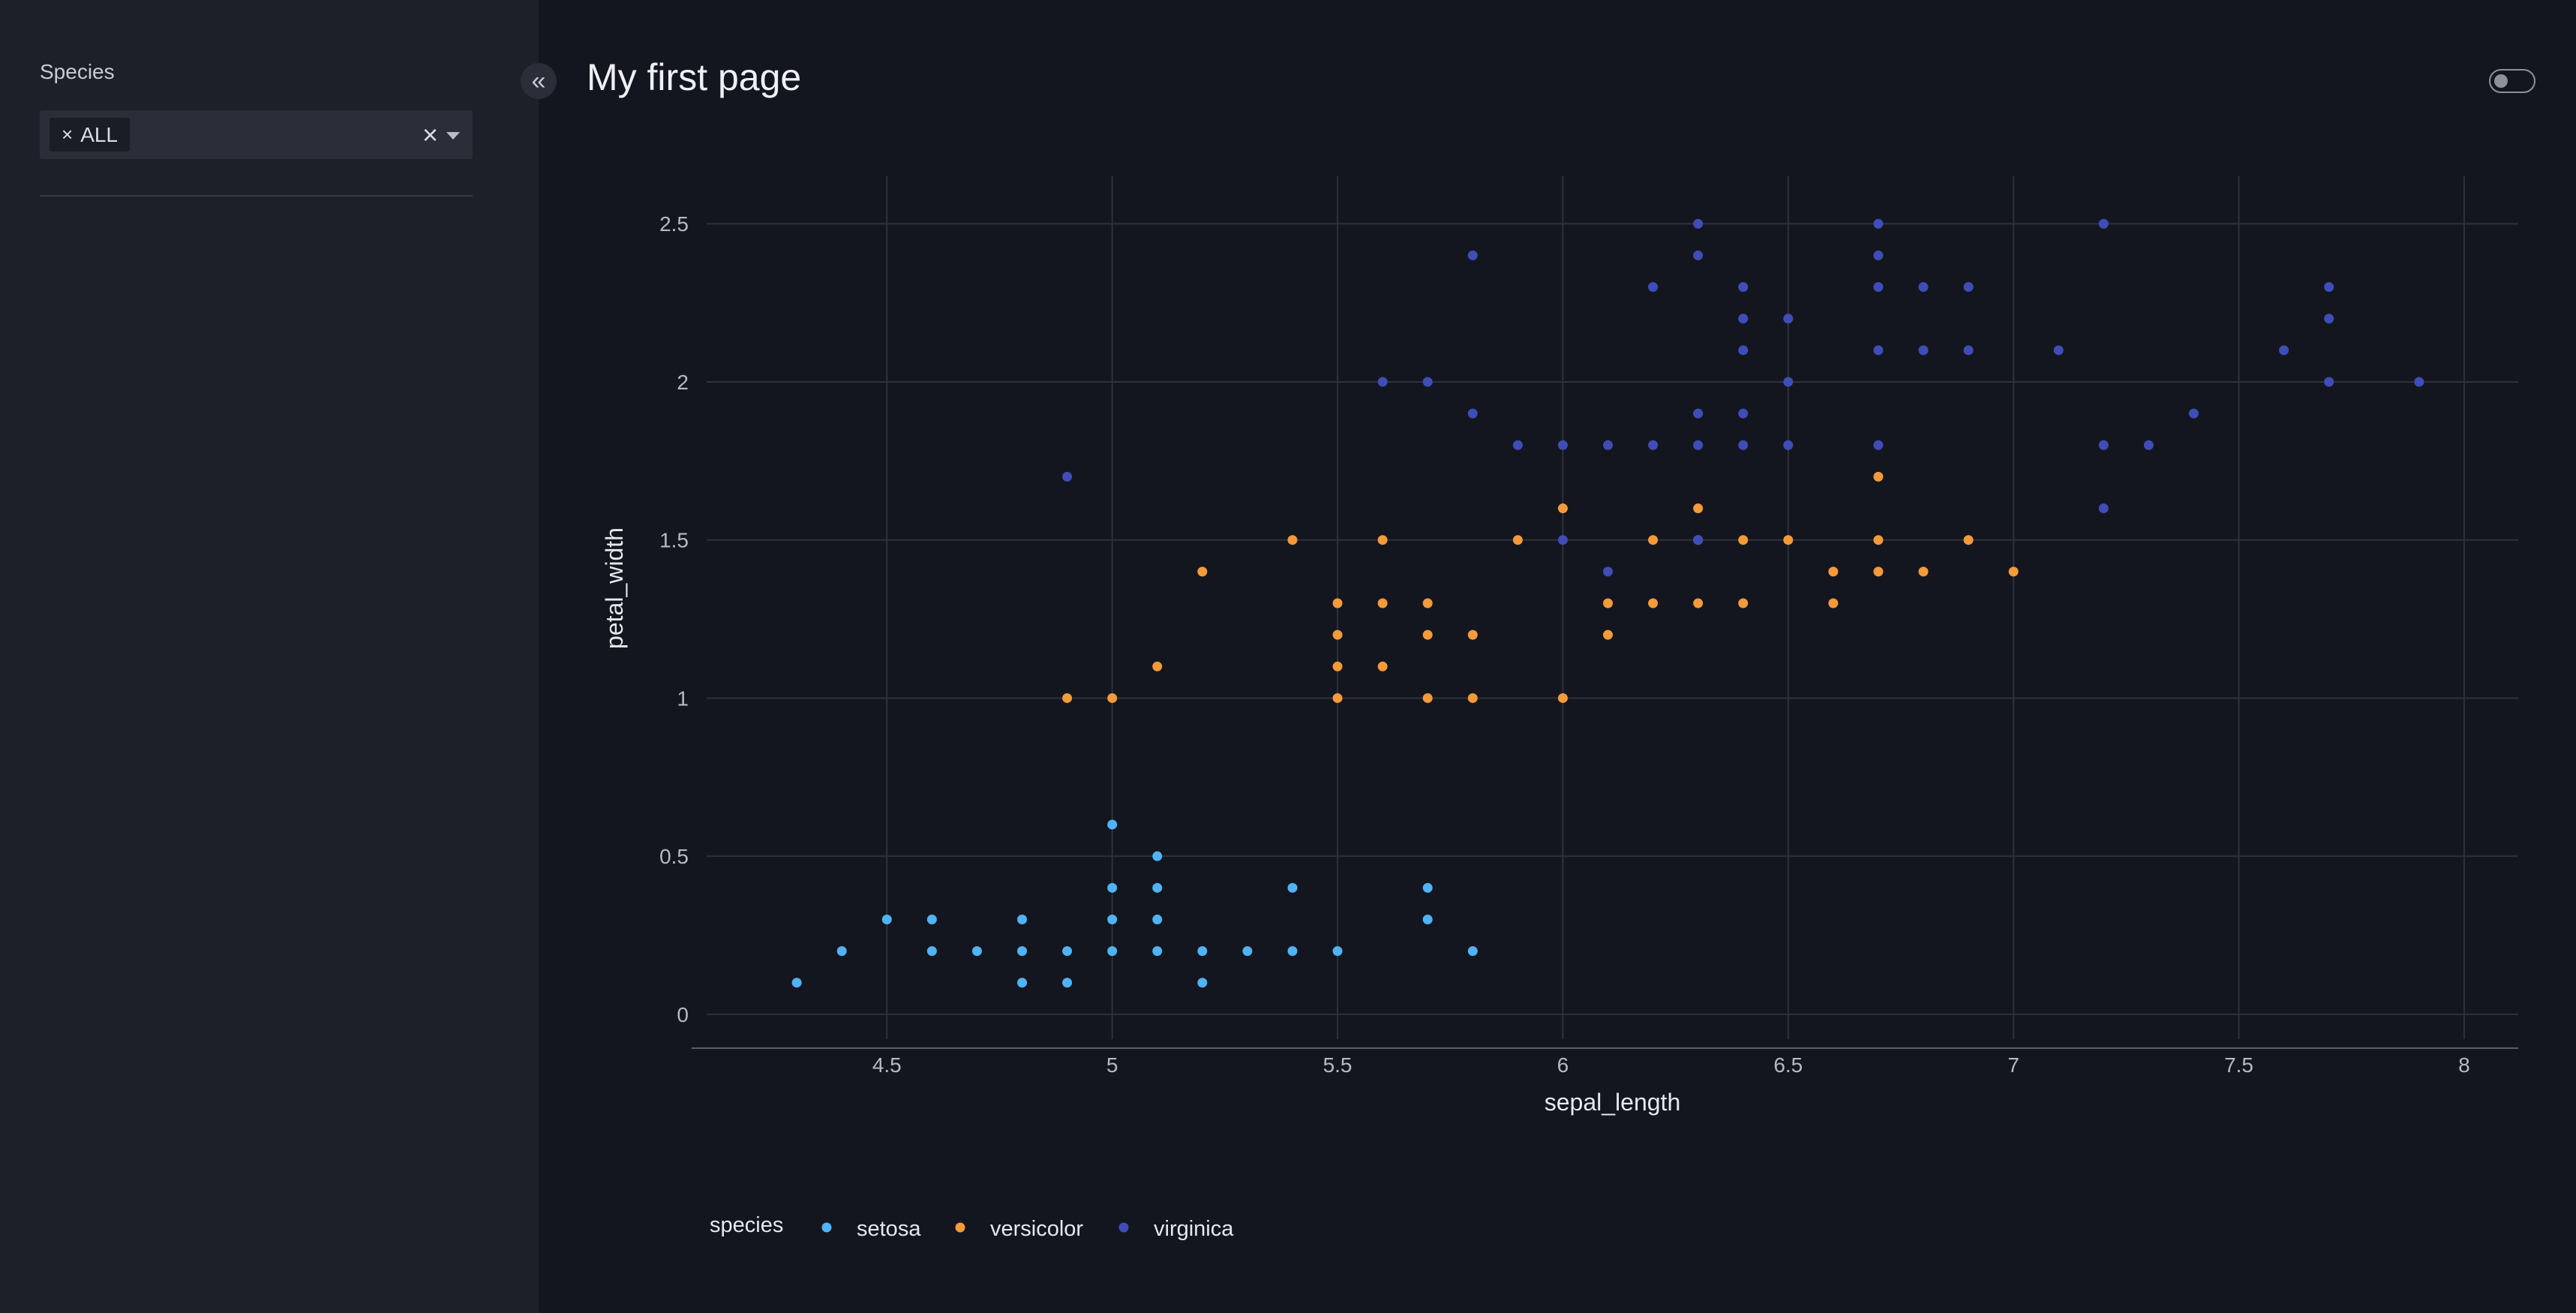  What do you see at coordinates (539, 81) in the screenshot?
I see `collapse-sidebar-button: «` at bounding box center [539, 81].